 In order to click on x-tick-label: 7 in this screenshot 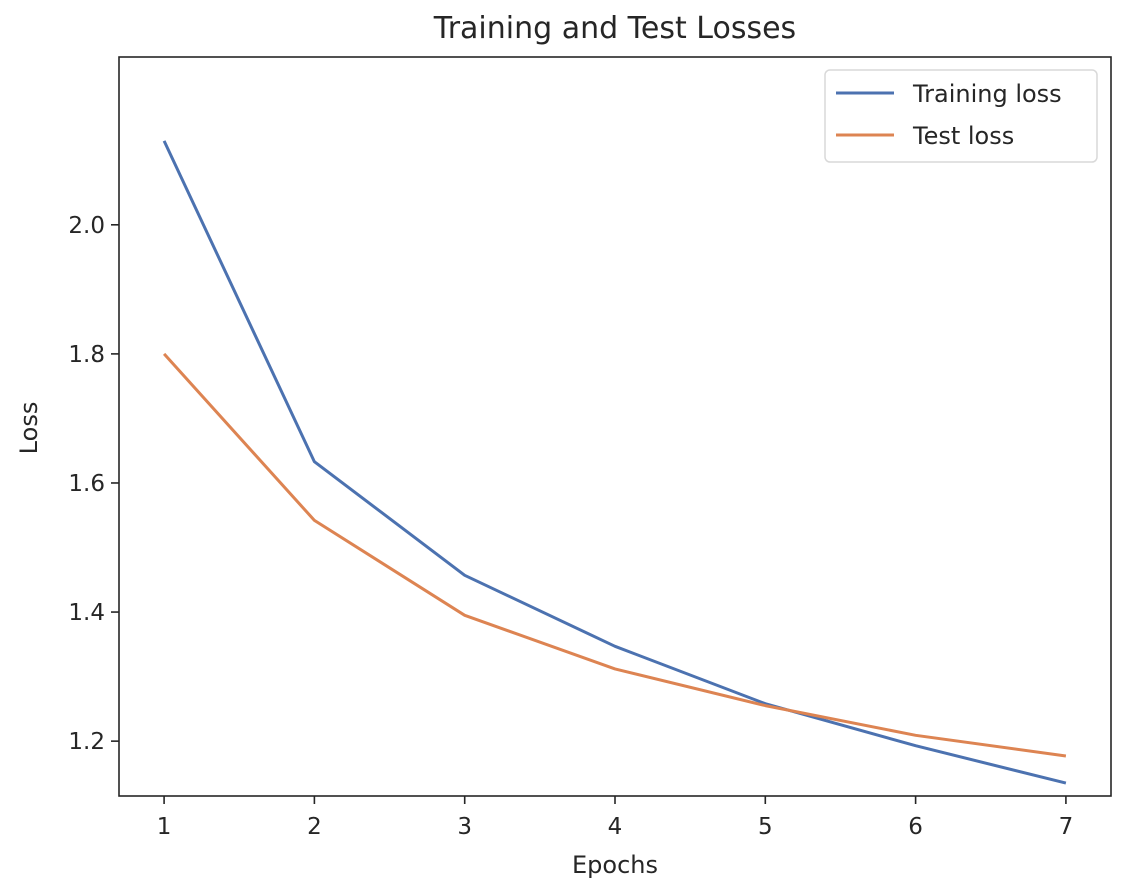, I will do `click(1066, 827)`.